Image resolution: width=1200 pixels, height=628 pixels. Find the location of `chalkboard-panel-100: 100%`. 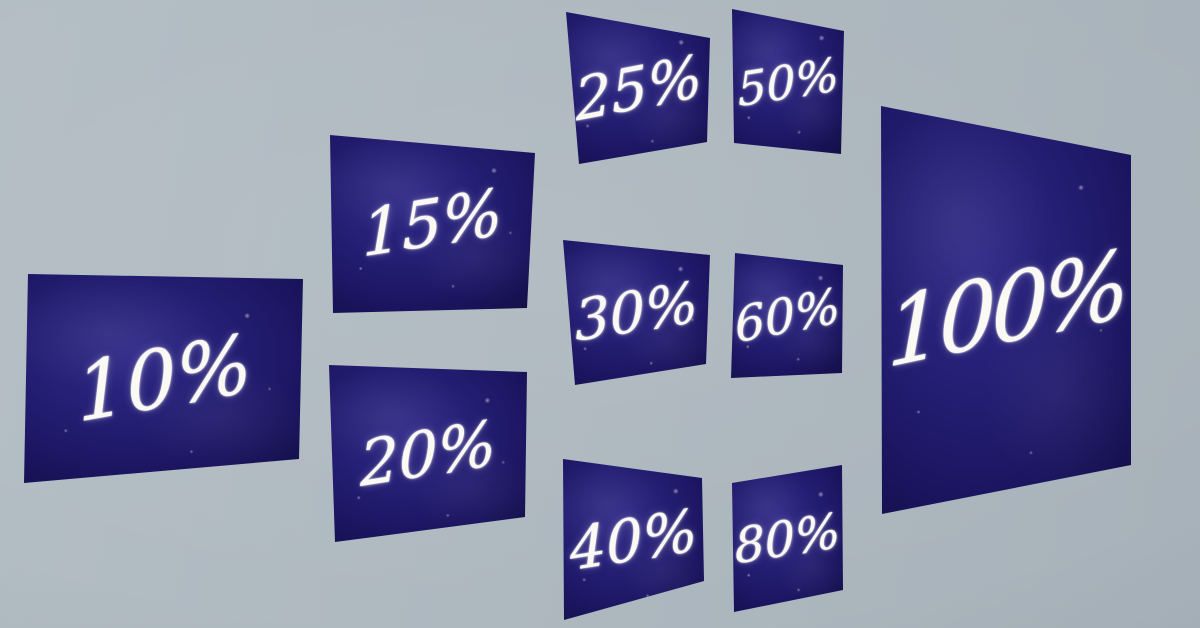

chalkboard-panel-100: 100% is located at coordinates (1006, 310).